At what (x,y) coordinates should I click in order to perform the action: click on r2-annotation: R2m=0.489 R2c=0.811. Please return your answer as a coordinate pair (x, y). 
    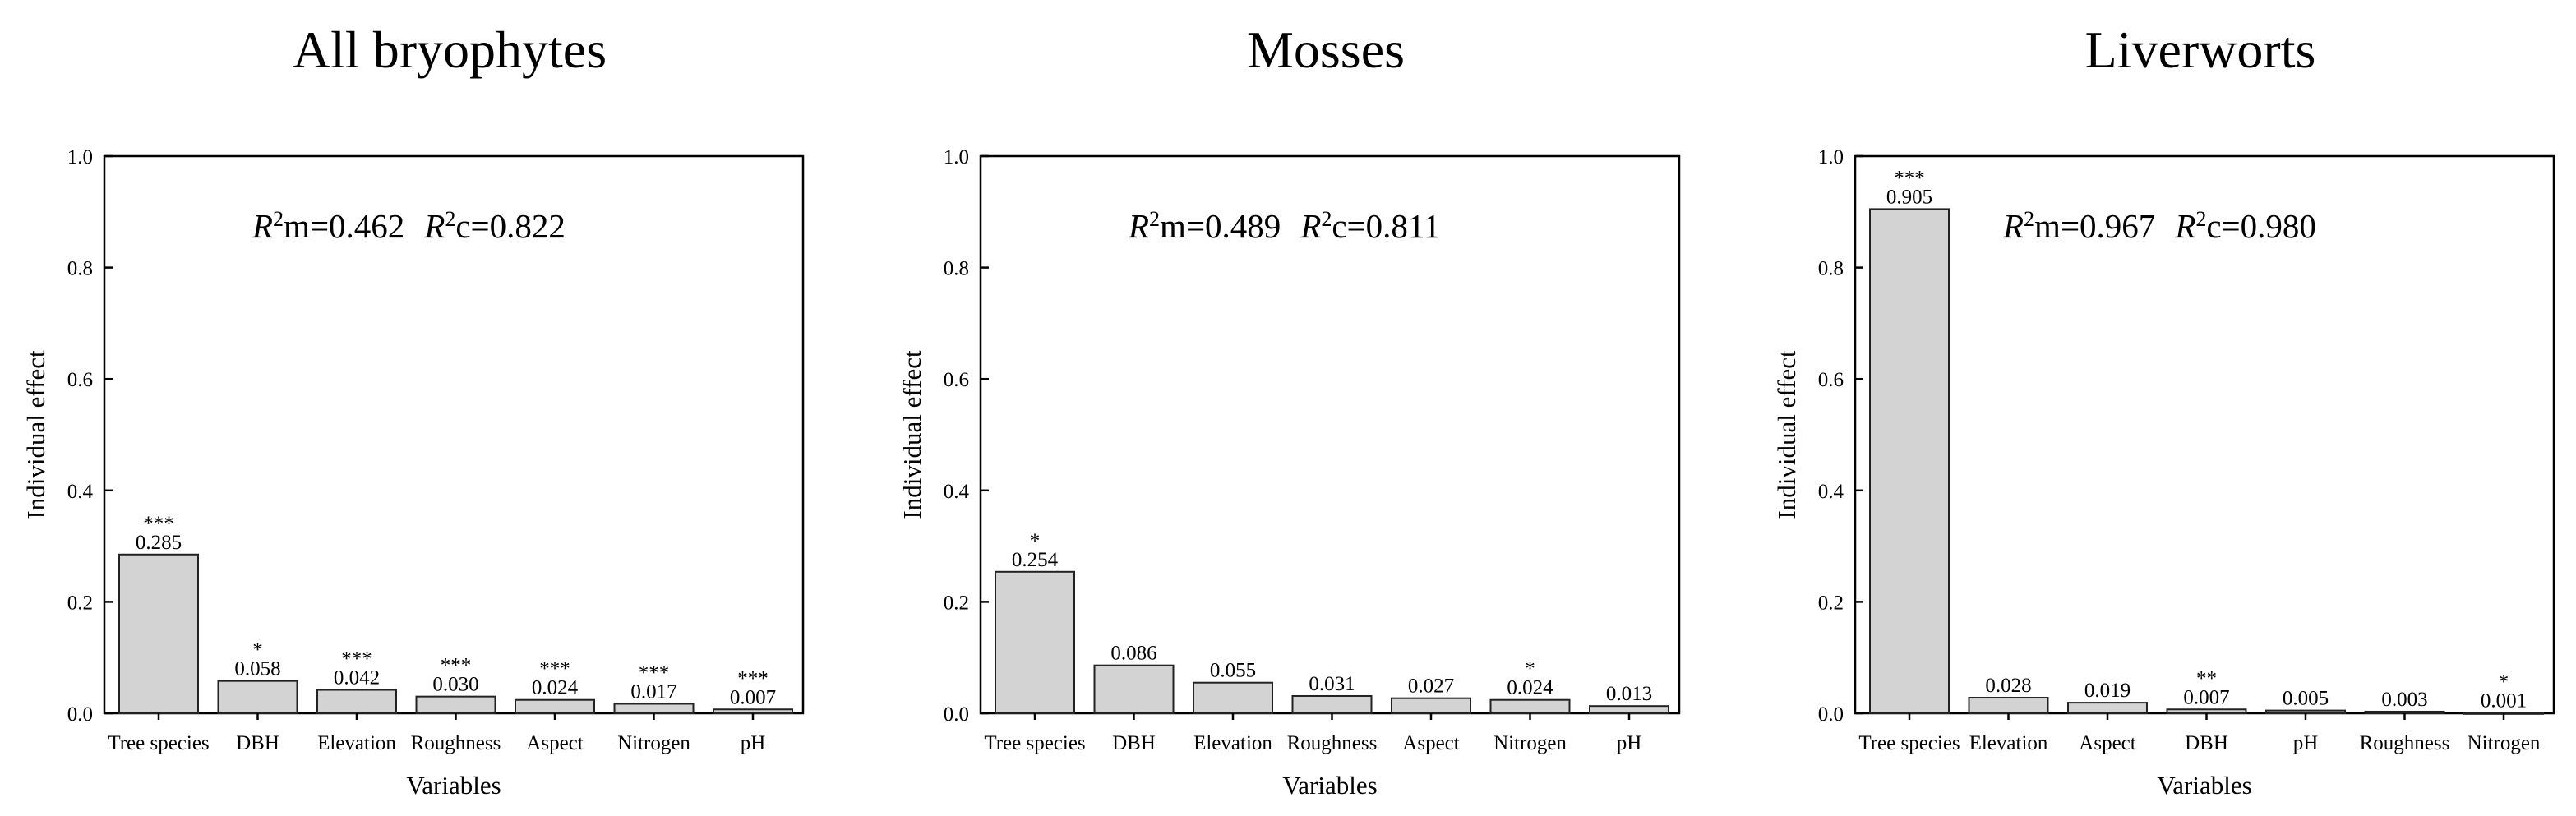
    Looking at the image, I should click on (1284, 226).